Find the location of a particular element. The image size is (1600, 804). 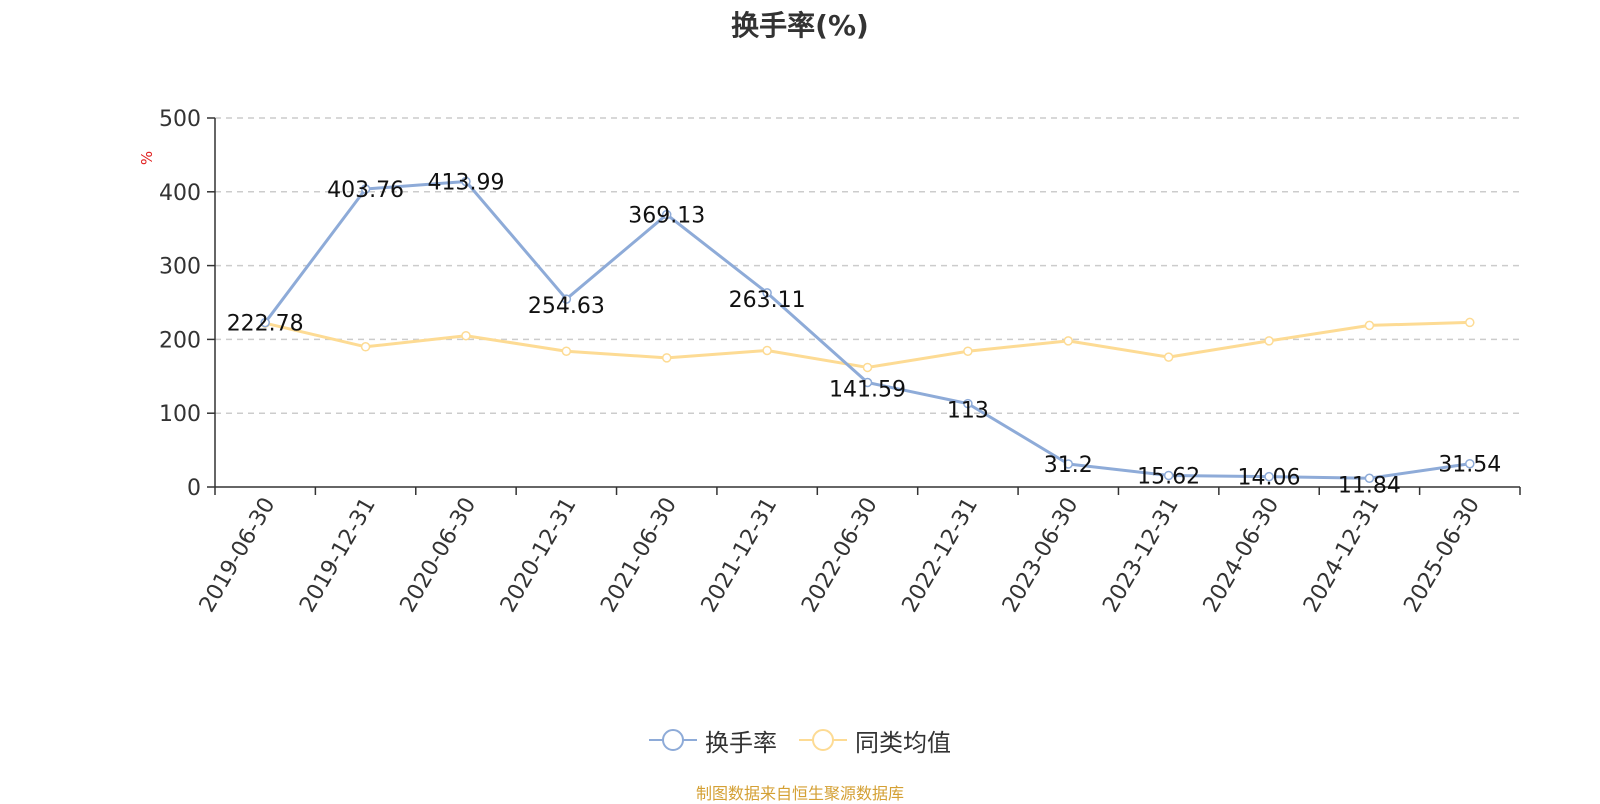

y-tick-label: 100 is located at coordinates (180, 414).